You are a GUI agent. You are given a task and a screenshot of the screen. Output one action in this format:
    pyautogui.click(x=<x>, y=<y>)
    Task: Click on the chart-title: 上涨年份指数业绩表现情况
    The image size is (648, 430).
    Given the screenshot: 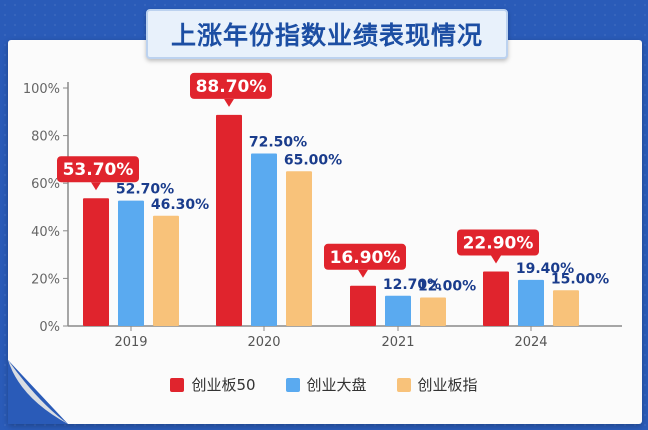 What is the action you would take?
    pyautogui.click(x=326, y=35)
    